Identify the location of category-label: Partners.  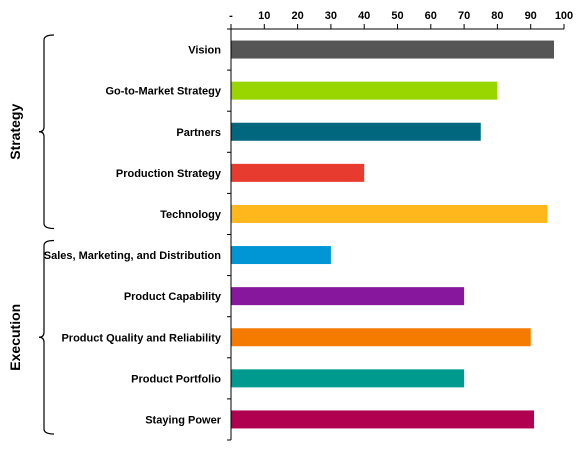
(198, 133).